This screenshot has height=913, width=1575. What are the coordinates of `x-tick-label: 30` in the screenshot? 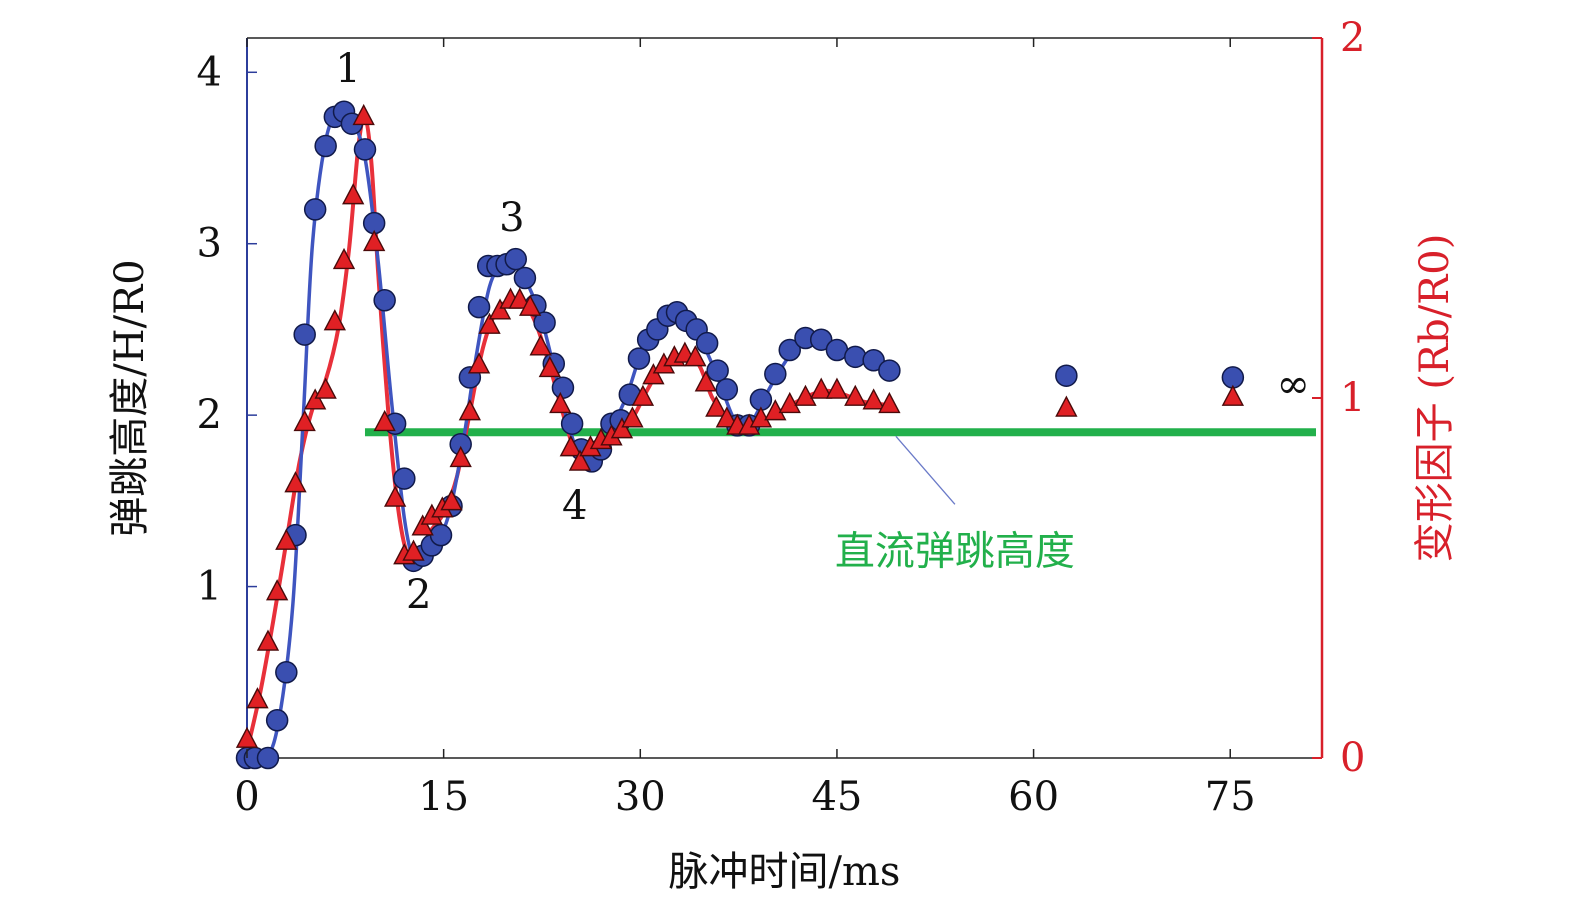 It's located at (640, 797).